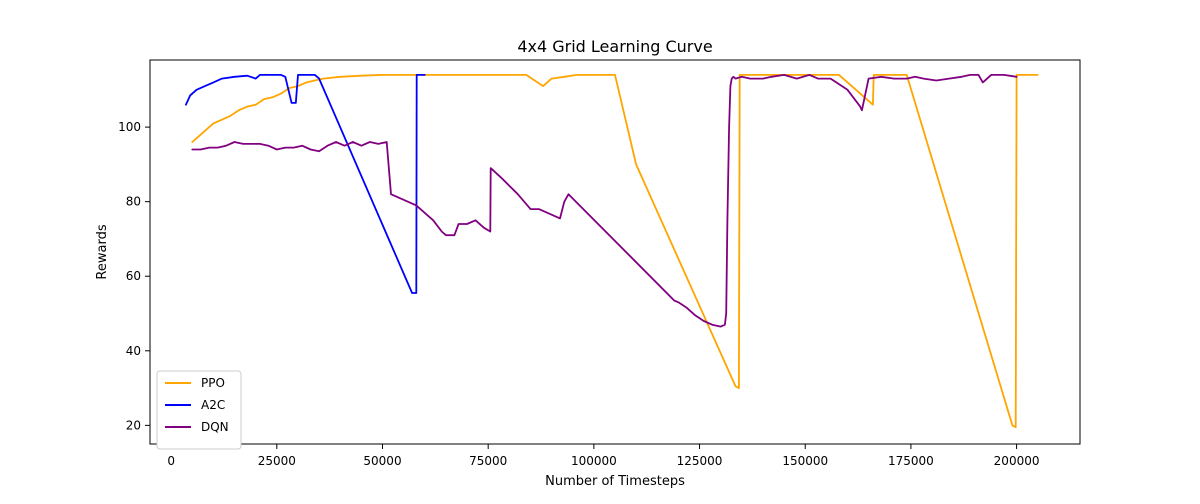  I want to click on legend-label-dqn: DQN, so click(215, 427).